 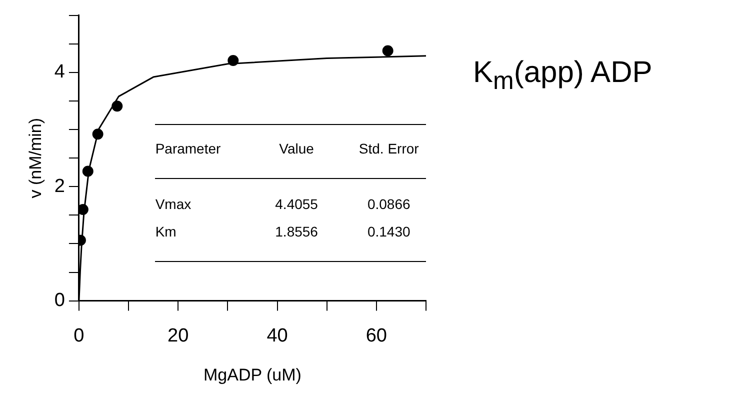 I want to click on y-tick-label: 2, so click(x=59, y=186).